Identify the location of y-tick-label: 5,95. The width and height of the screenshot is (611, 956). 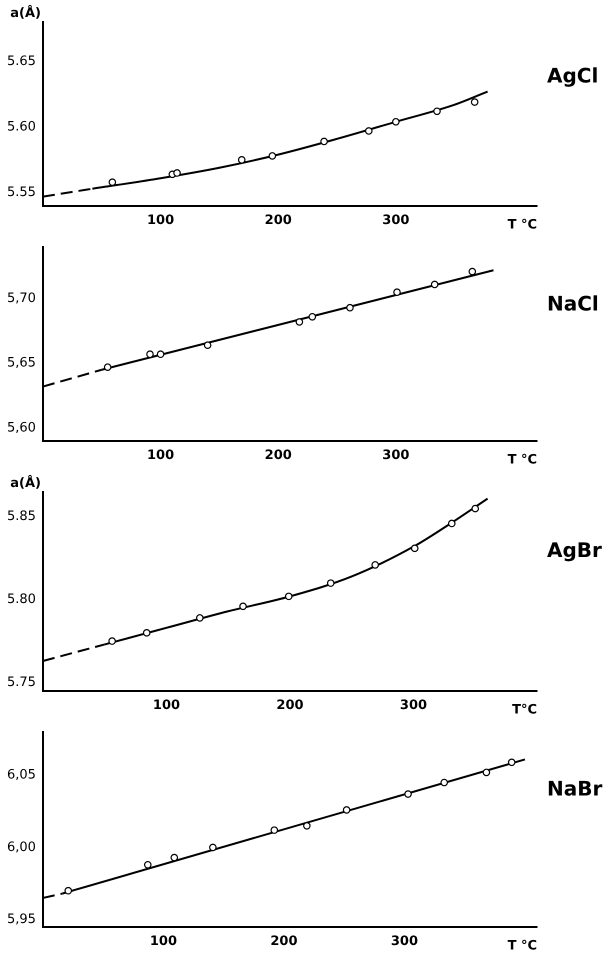
(21, 919).